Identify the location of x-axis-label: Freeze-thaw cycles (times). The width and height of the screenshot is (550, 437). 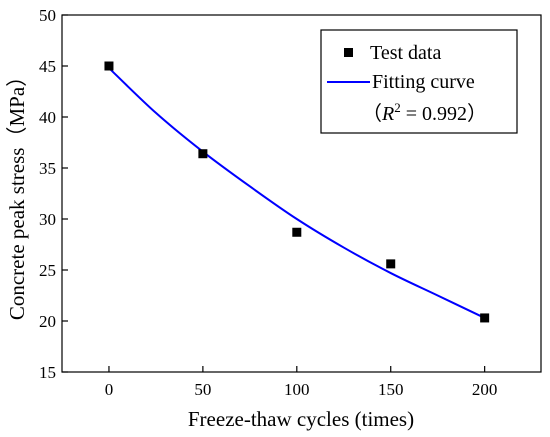
(301, 419).